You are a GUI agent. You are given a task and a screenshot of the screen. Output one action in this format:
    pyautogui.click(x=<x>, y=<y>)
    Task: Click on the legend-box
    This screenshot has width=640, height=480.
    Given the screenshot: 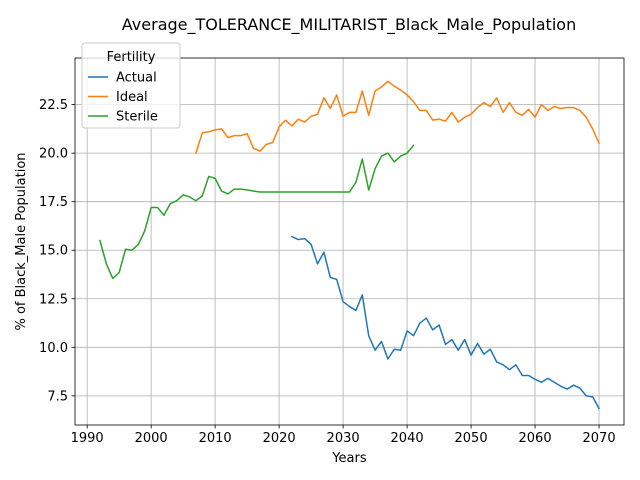 What is the action you would take?
    pyautogui.click(x=131, y=85)
    